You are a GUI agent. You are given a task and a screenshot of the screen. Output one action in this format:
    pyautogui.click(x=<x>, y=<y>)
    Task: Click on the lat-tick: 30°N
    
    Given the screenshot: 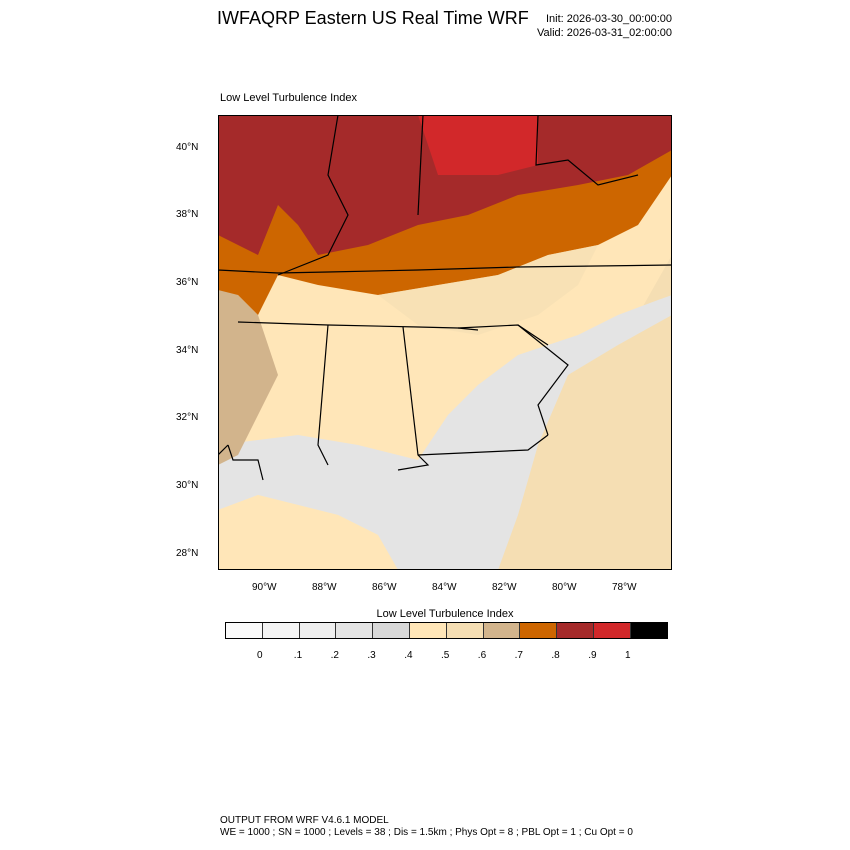 What is the action you would take?
    pyautogui.click(x=187, y=485)
    